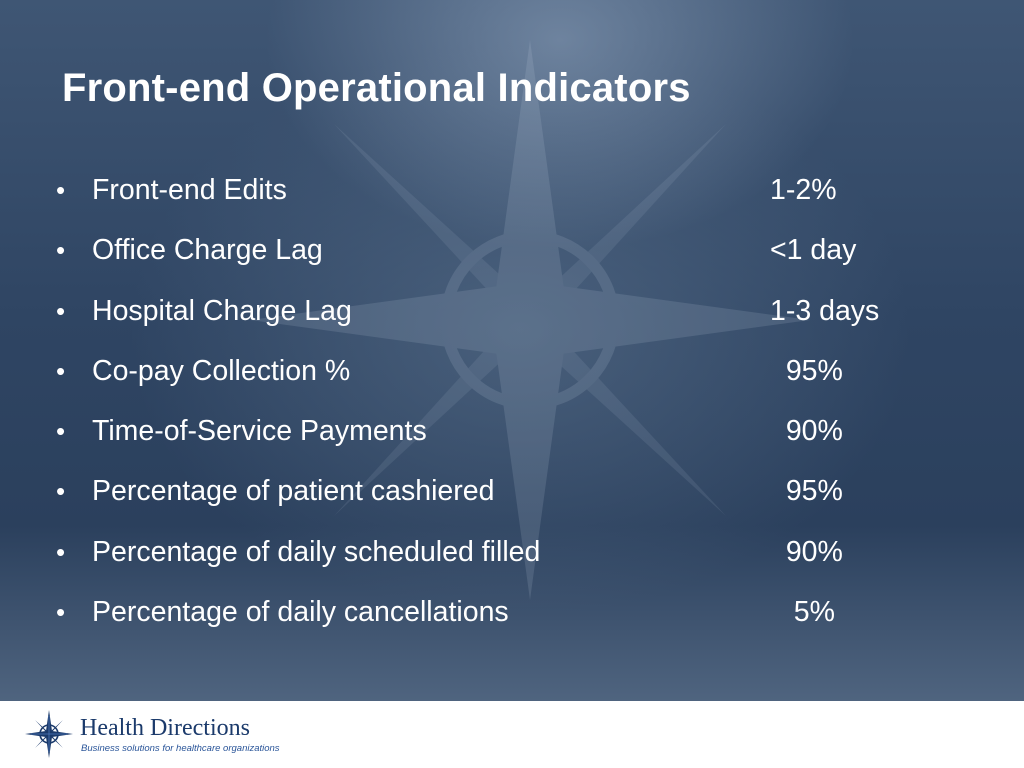  What do you see at coordinates (376, 88) in the screenshot?
I see `slide-title: Front-end Operational Indicators` at bounding box center [376, 88].